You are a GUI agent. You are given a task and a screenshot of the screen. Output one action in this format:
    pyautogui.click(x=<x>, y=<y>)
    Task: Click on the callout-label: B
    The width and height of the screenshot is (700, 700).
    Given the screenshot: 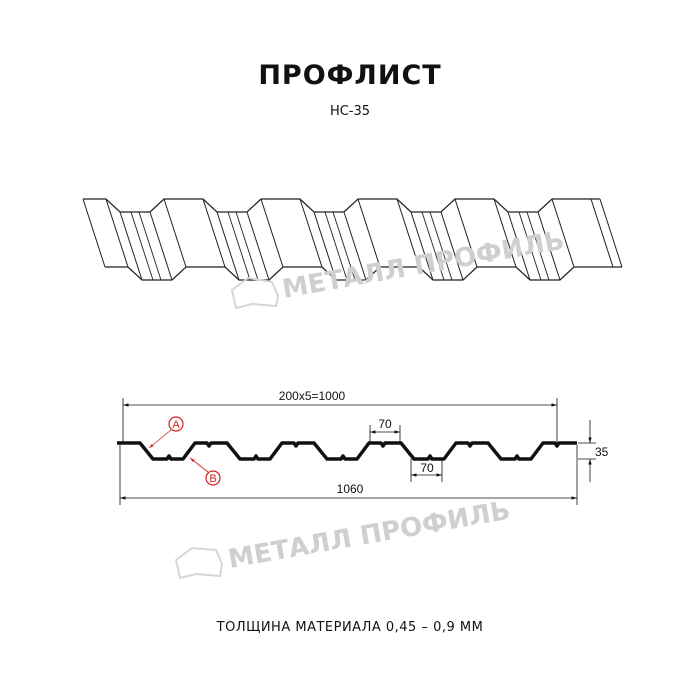 What is the action you would take?
    pyautogui.click(x=212, y=479)
    